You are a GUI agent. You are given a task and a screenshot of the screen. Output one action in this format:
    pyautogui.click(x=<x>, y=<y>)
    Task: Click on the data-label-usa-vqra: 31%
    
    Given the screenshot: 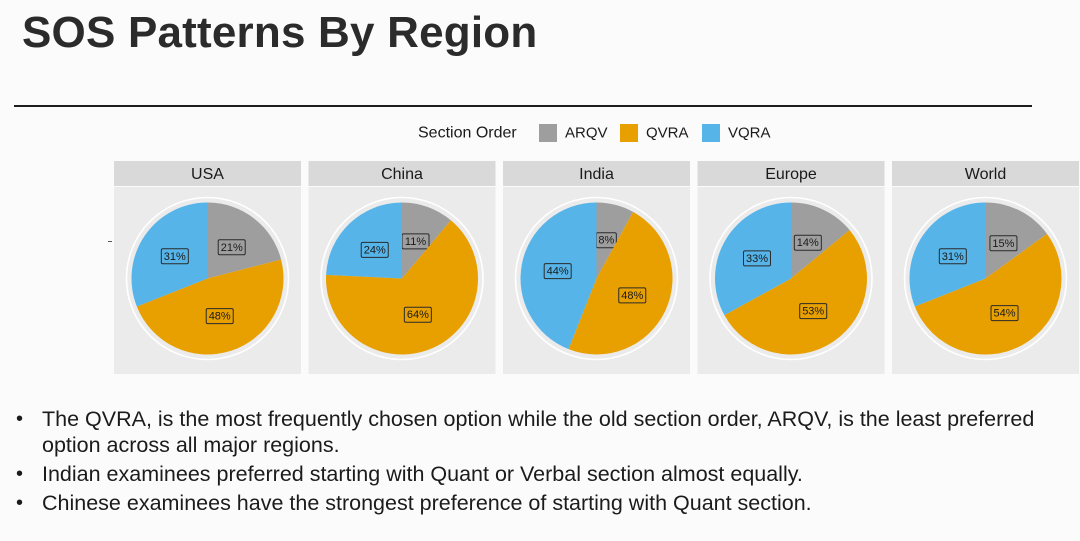 What is the action you would take?
    pyautogui.click(x=175, y=257)
    